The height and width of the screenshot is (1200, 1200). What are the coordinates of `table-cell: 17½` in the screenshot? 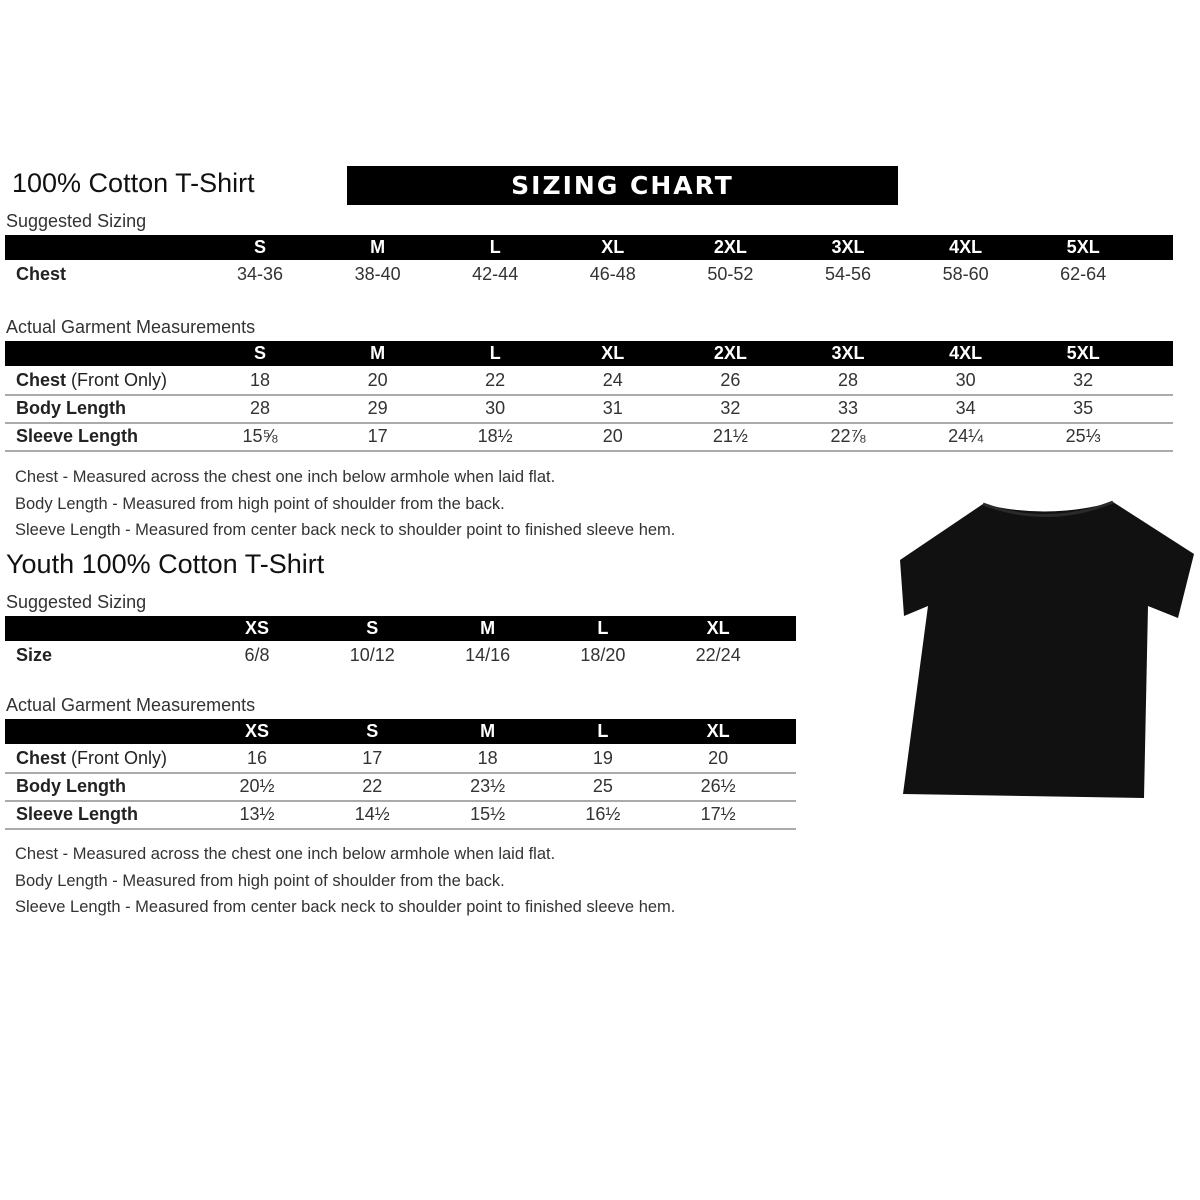 It's located at (718, 814).